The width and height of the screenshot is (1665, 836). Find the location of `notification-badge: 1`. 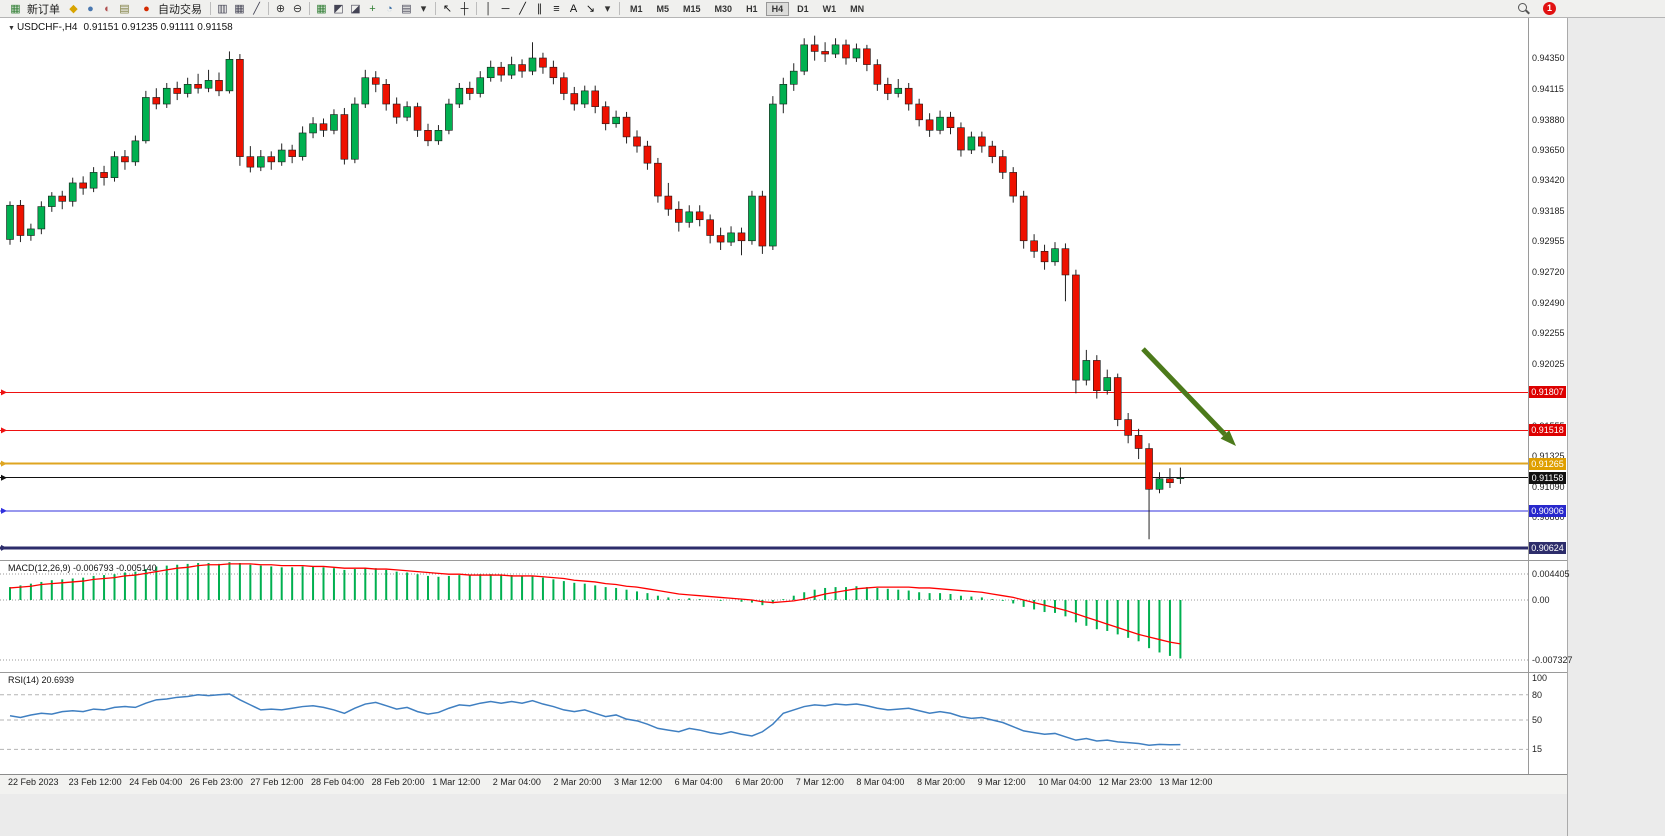

notification-badge: 1 is located at coordinates (1549, 8).